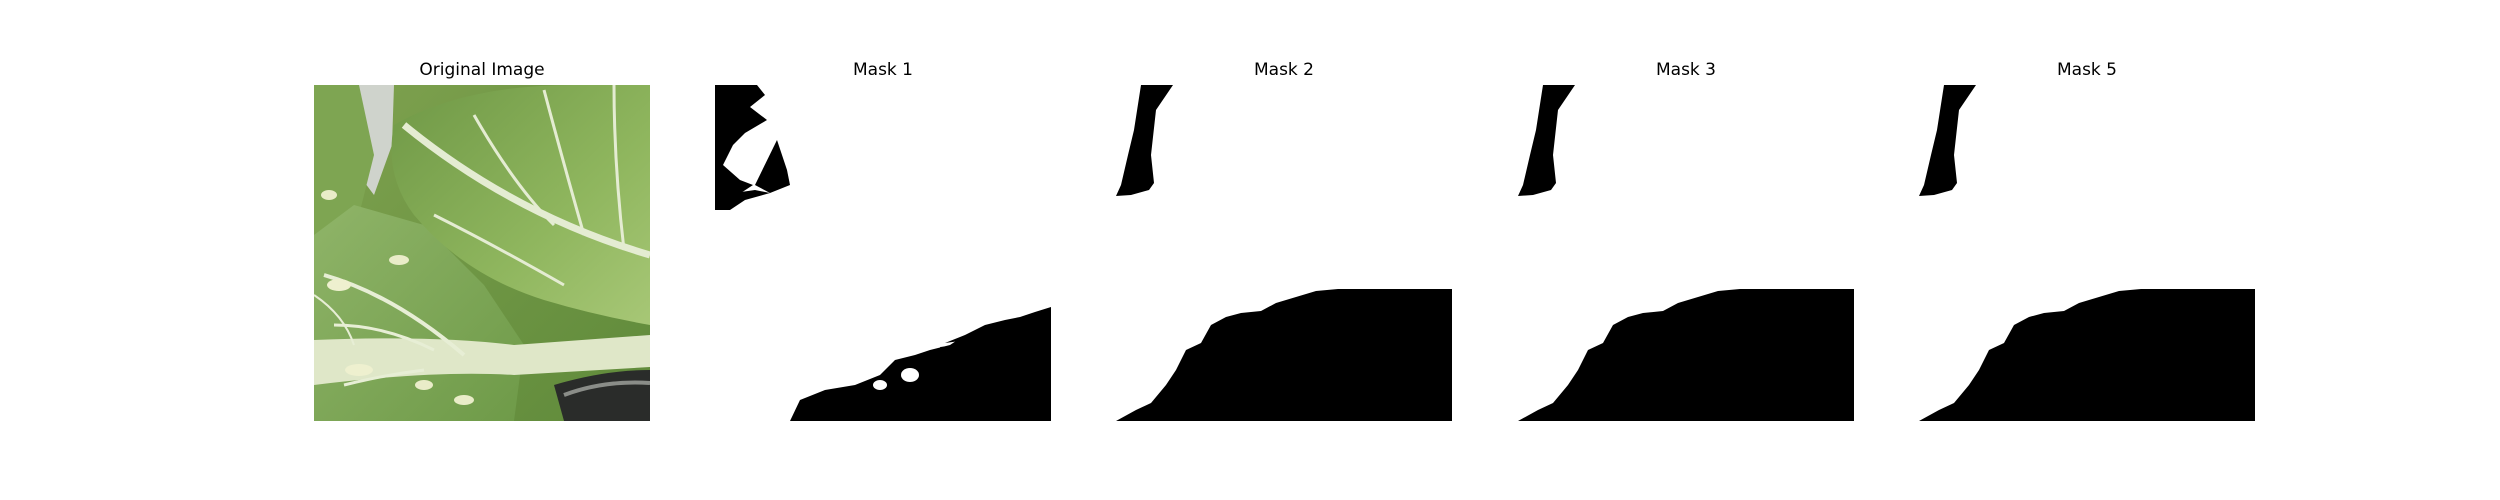  What do you see at coordinates (2086, 70) in the screenshot?
I see `panel-title-mask-5: Mask 5` at bounding box center [2086, 70].